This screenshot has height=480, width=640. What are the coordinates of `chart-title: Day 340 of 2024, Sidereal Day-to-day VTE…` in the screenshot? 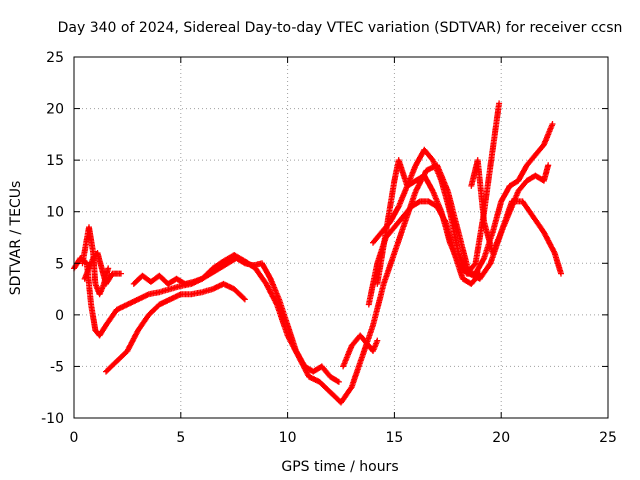 It's located at (340, 28).